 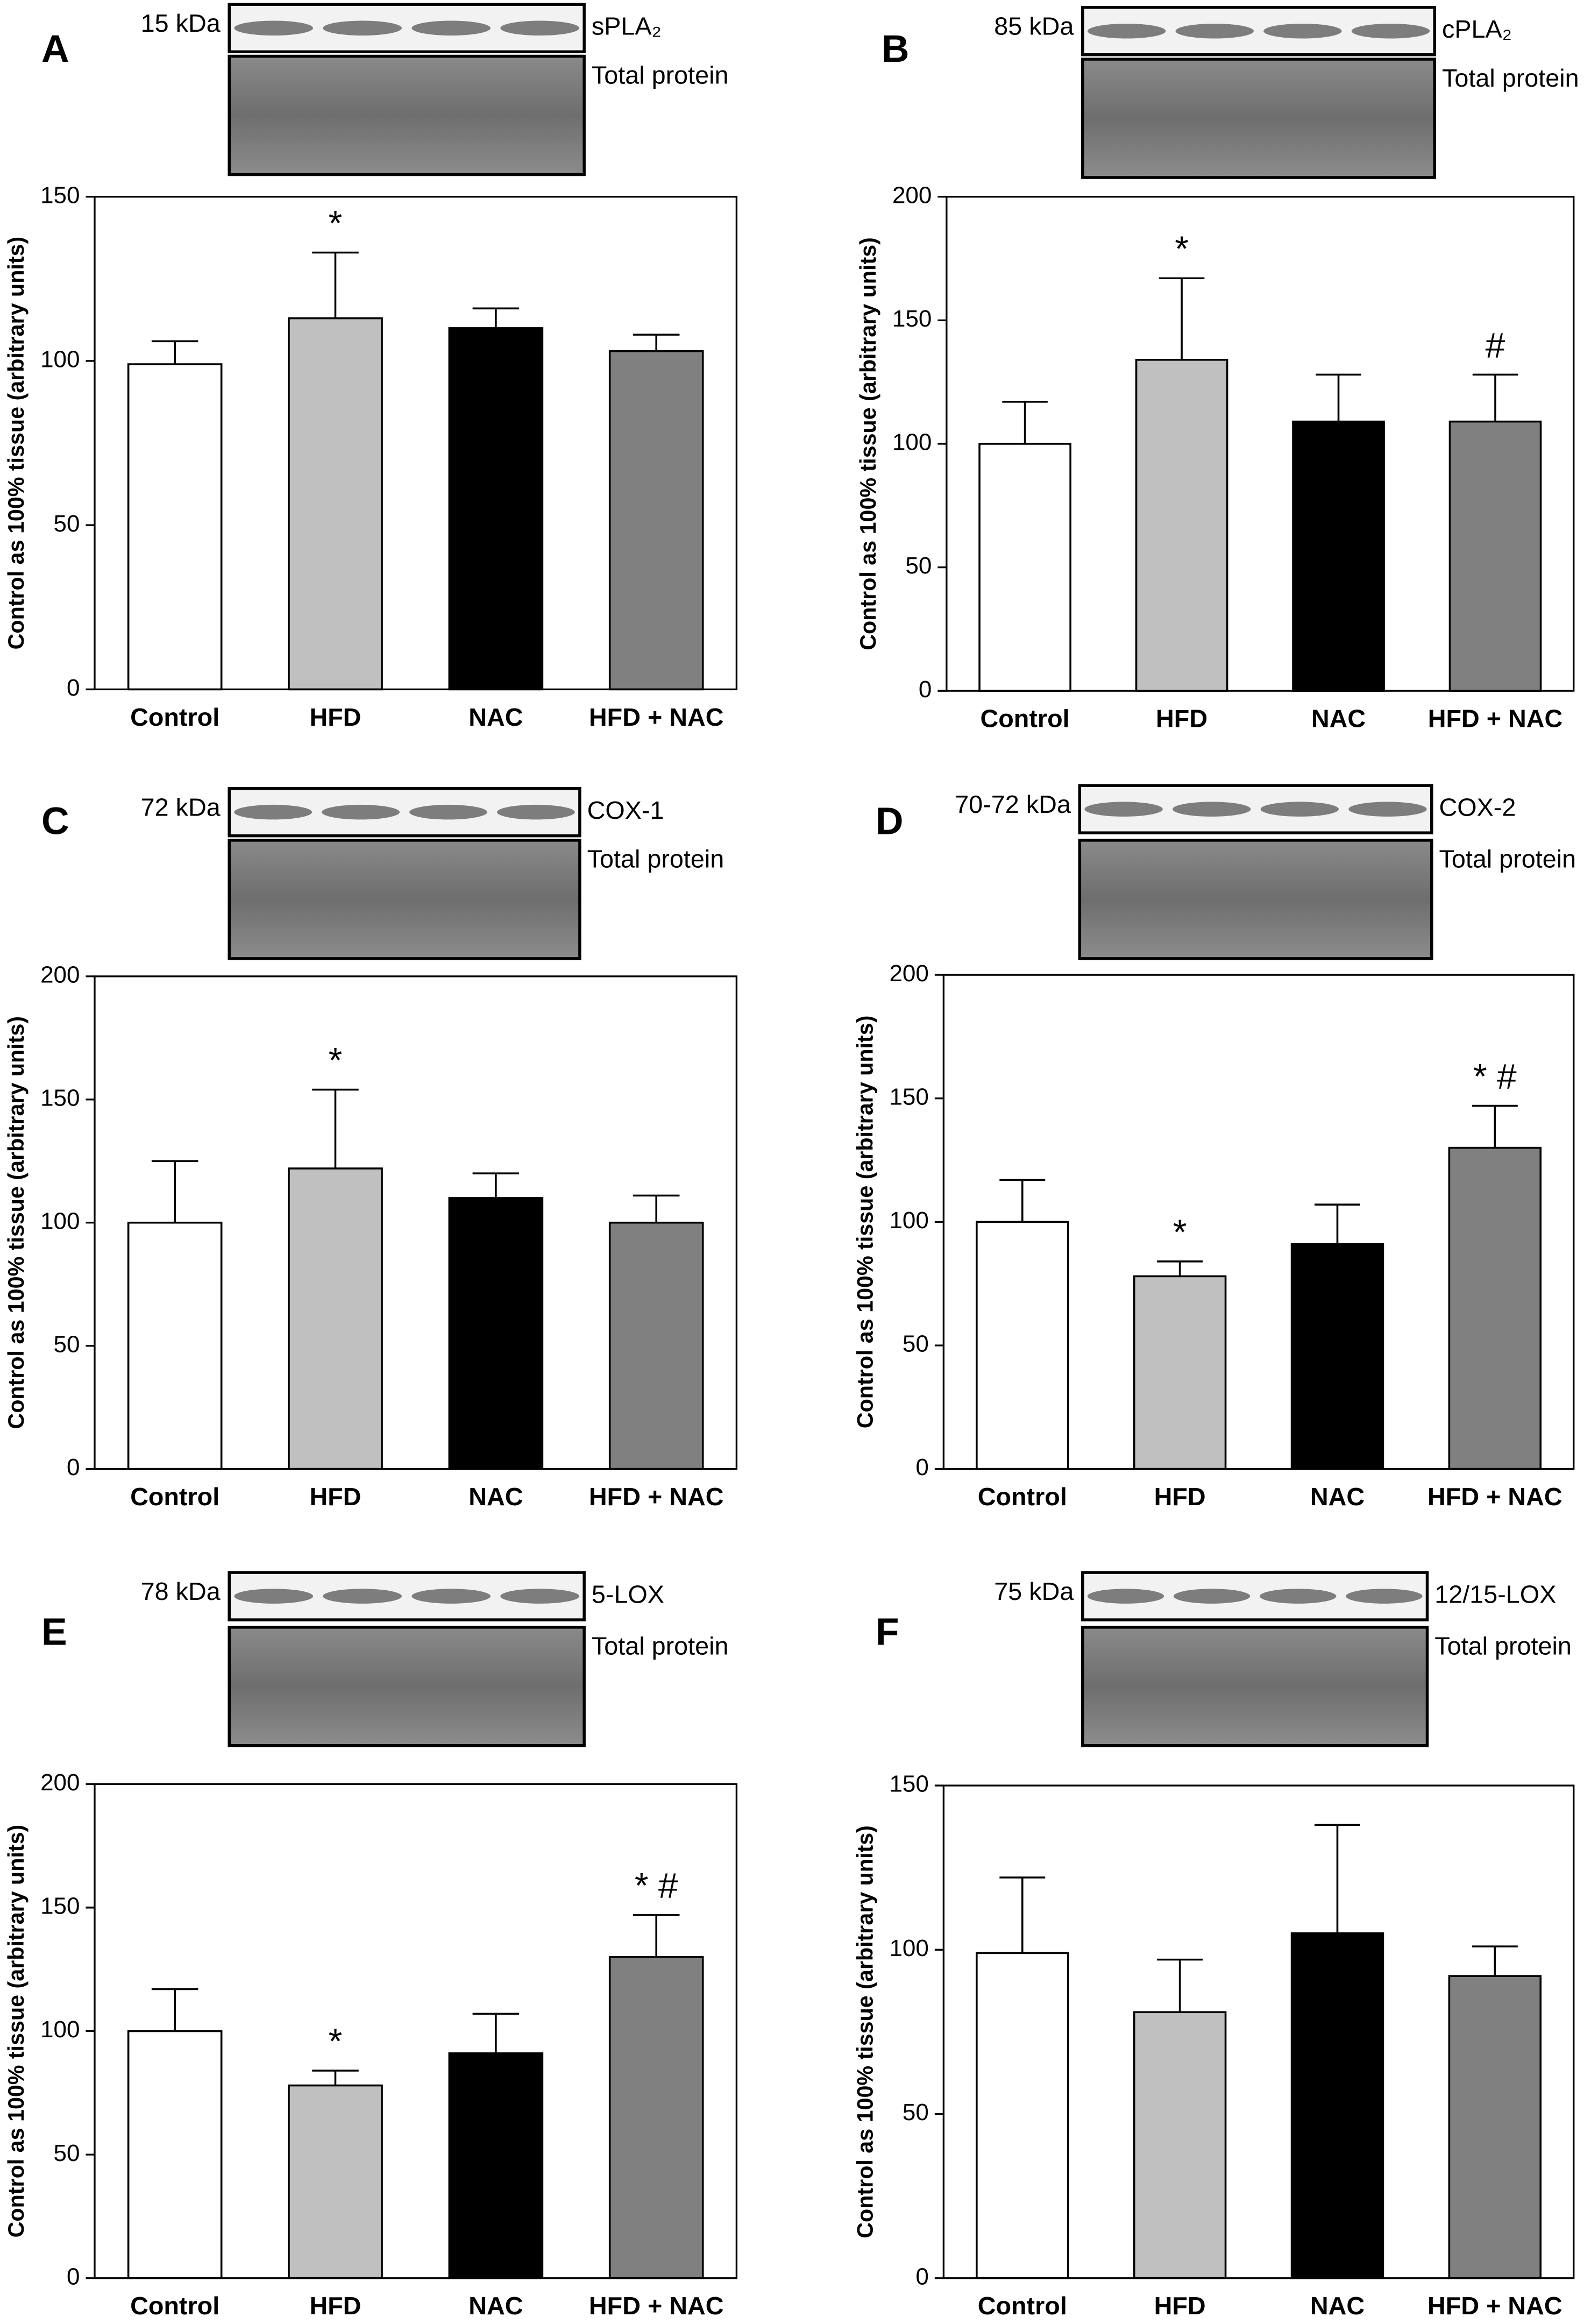 I want to click on blot-band-label: 5-LOX, so click(x=628, y=1594).